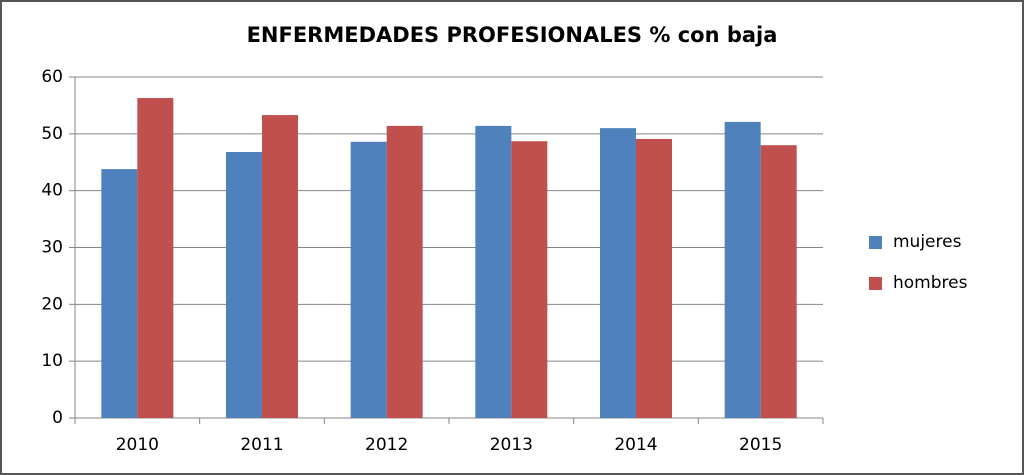 Image resolution: width=1024 pixels, height=475 pixels. What do you see at coordinates (760, 445) in the screenshot?
I see `x-tick-label: 2015` at bounding box center [760, 445].